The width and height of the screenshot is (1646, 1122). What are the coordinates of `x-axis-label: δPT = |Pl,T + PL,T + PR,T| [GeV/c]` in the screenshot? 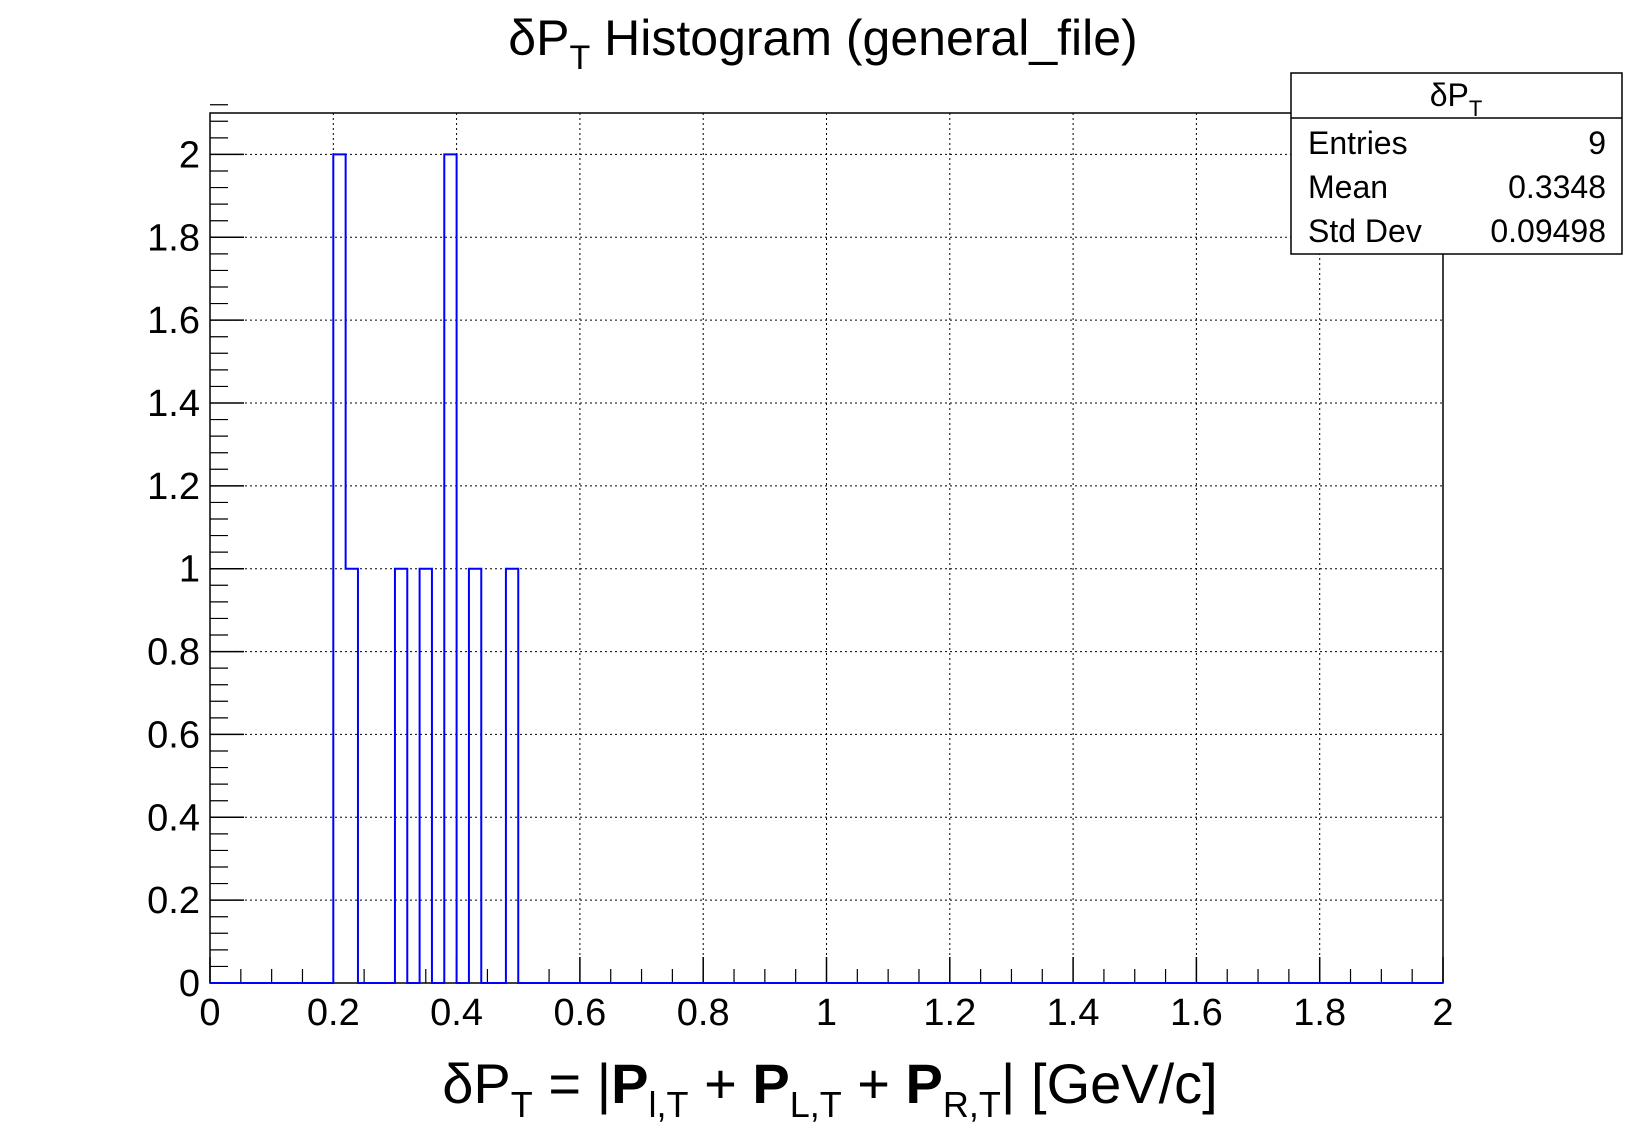 It's located at (830, 1087).